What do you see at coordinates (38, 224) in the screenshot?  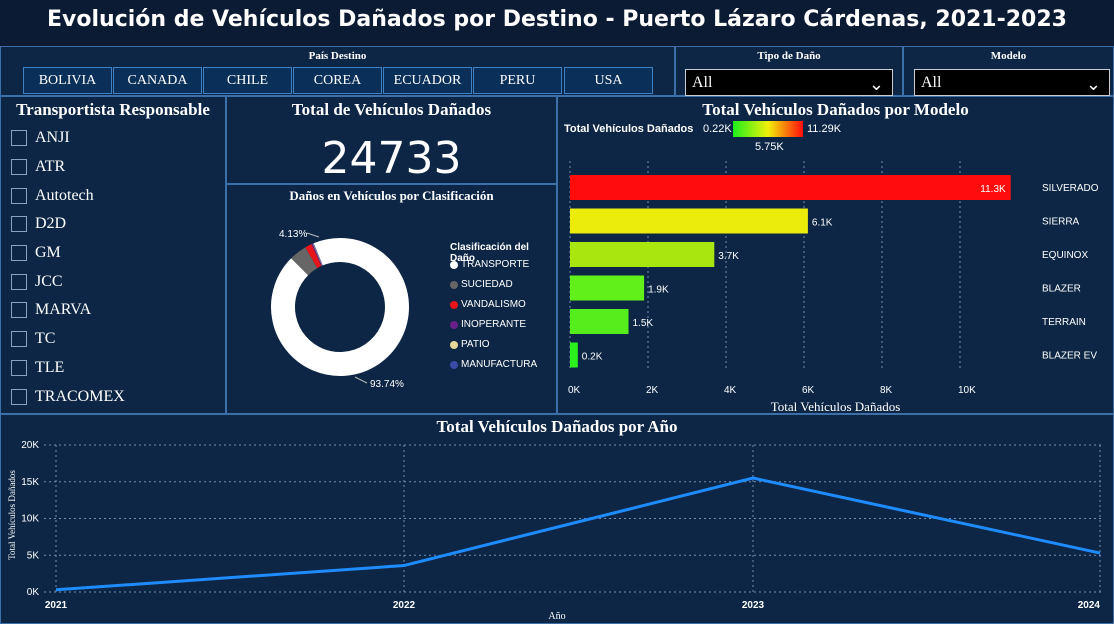 I see `transport-item-d2d: D2D` at bounding box center [38, 224].